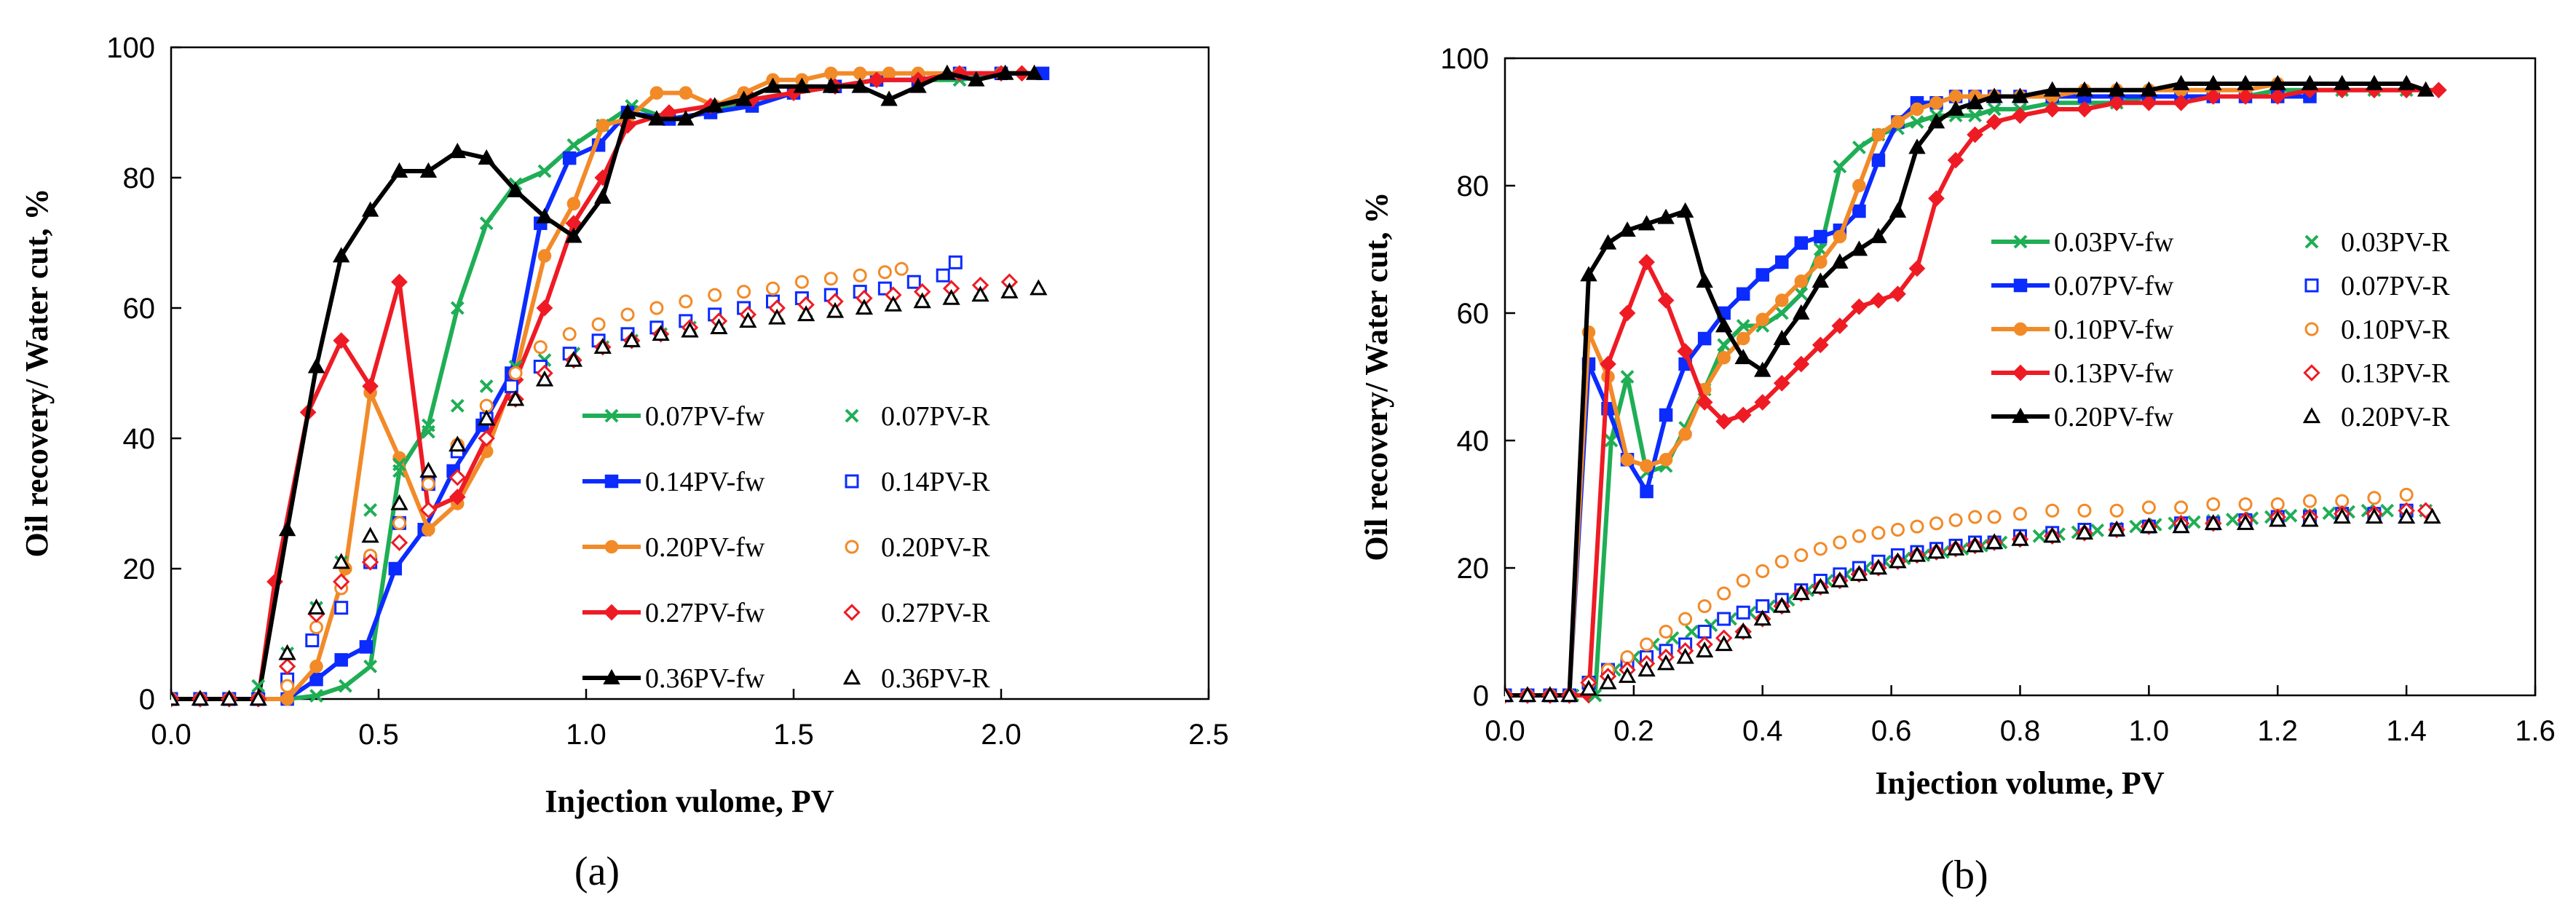 This screenshot has height=924, width=2576. I want to click on series-0.07PV-R, so click(1959, 603).